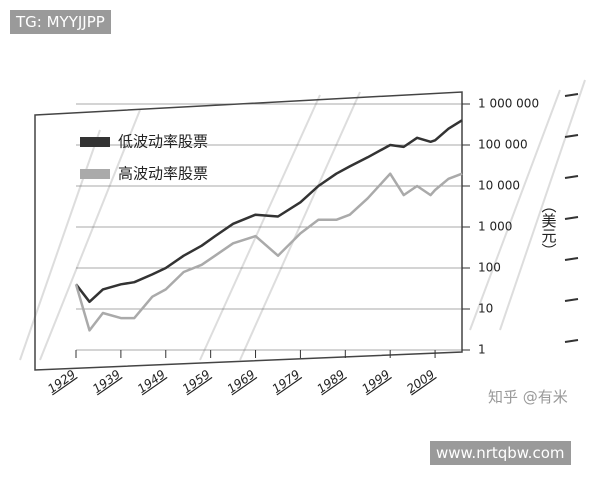  I want to click on y-tick-label: 100 000, so click(503, 145).